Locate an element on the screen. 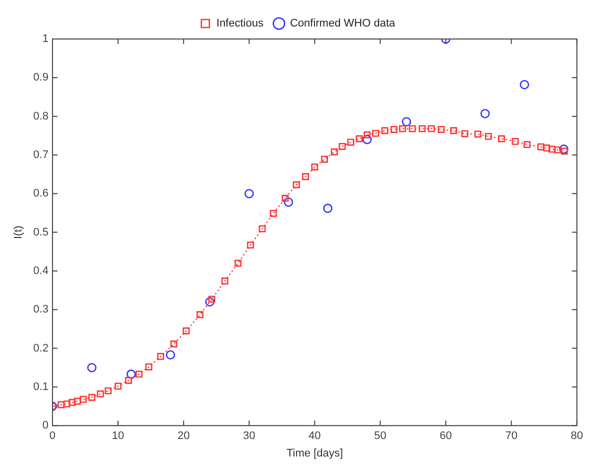 The height and width of the screenshot is (468, 595). x-tick-label: 50 is located at coordinates (380, 436).